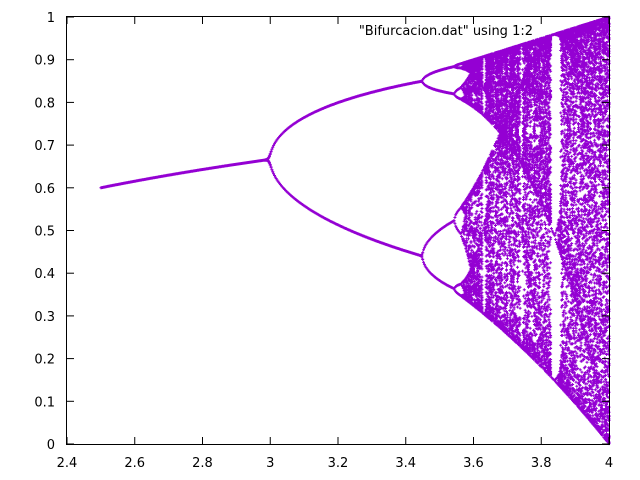 This screenshot has height=480, width=640. What do you see at coordinates (44, 360) in the screenshot?
I see `y-tick-label: 0.2` at bounding box center [44, 360].